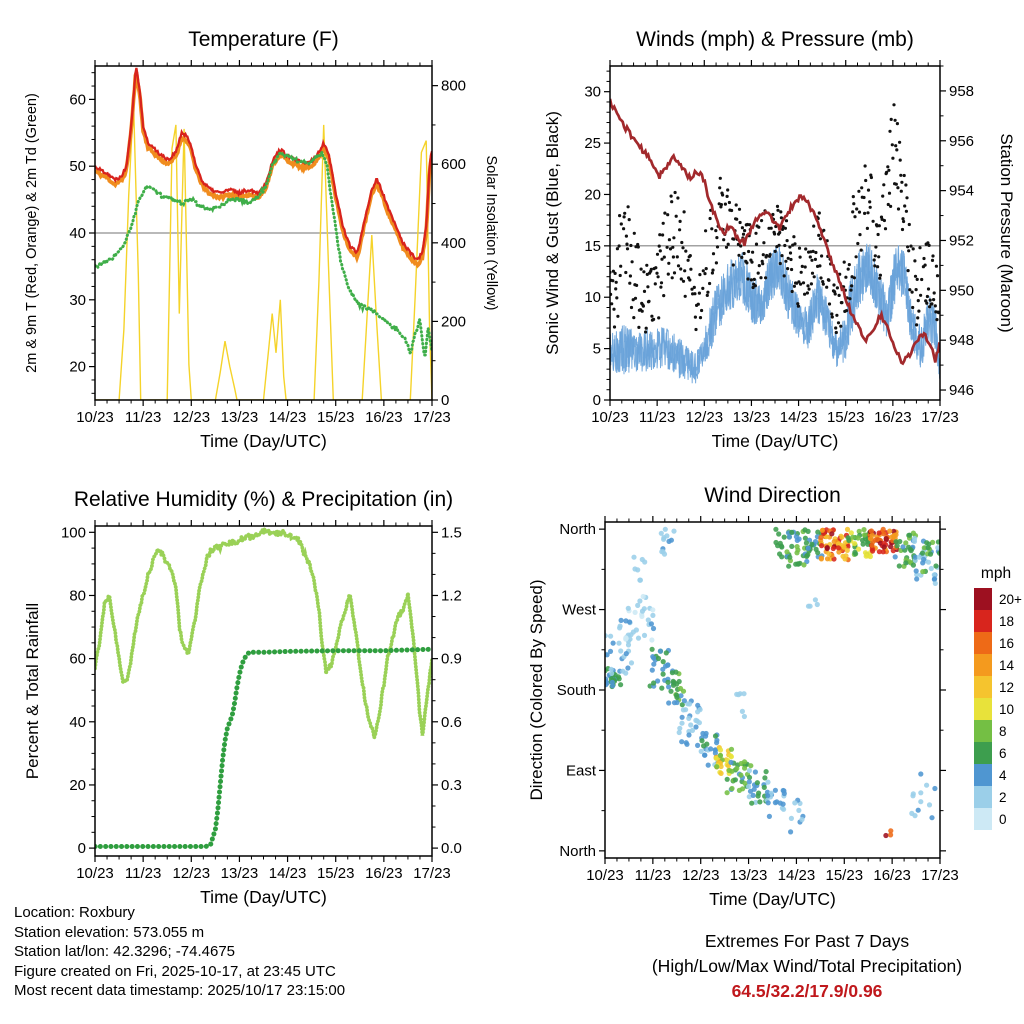 The height and width of the screenshot is (1024, 1024). I want to click on svg-text:2m & 9m T (Red, Orange) & 2m T: 2m & 9m T (Red, Orange) & 2m Td (Green), so click(32, 233).